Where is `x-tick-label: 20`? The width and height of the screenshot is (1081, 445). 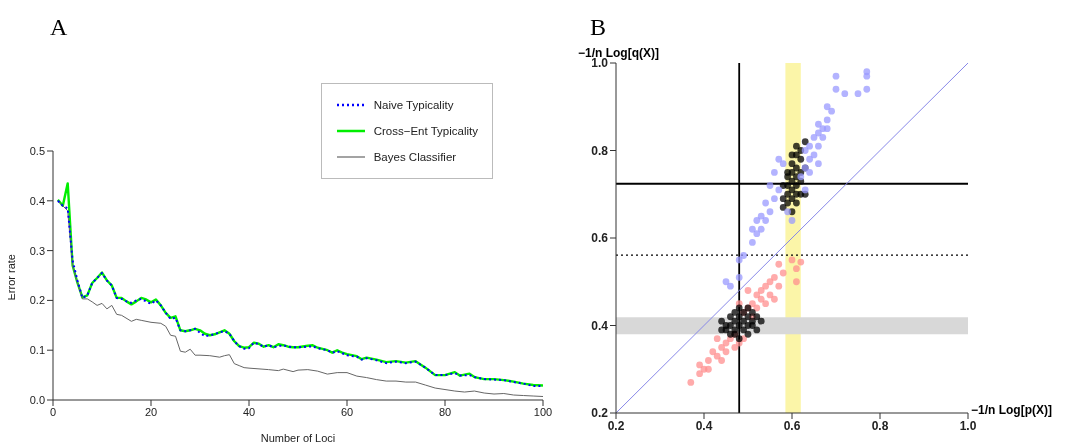 x-tick-label: 20 is located at coordinates (151, 411).